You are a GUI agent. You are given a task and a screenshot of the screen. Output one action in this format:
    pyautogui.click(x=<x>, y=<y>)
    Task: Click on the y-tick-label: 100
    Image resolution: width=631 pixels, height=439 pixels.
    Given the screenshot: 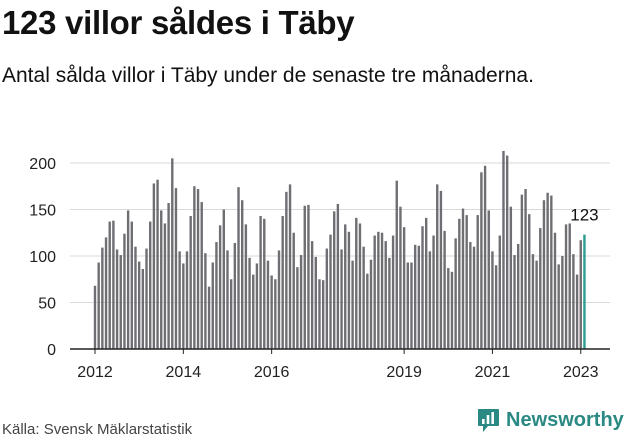 What is the action you would take?
    pyautogui.click(x=42, y=257)
    